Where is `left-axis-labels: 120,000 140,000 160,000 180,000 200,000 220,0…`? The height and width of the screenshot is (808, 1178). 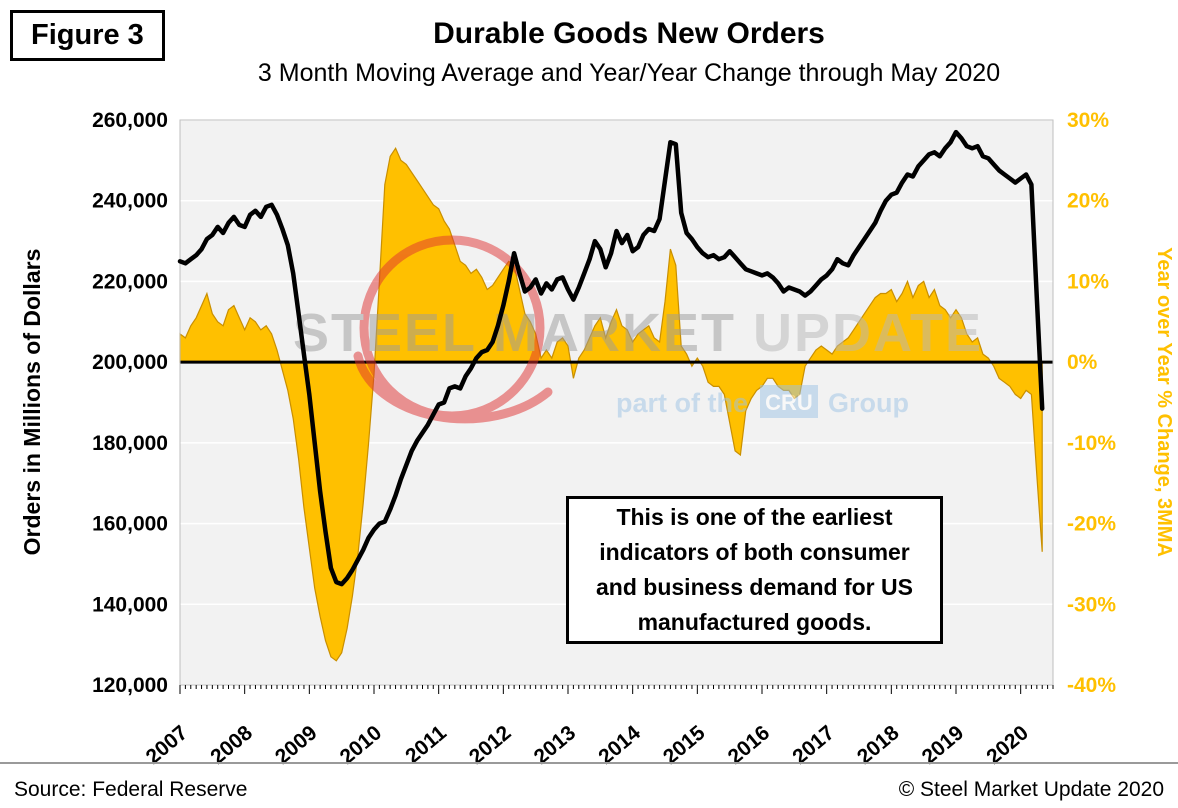 left-axis-labels: 120,000 140,000 160,000 180,000 200,000 220,0… is located at coordinates (130, 403).